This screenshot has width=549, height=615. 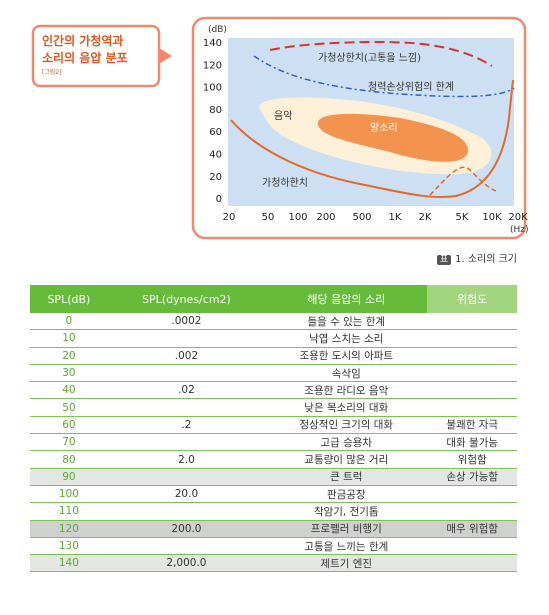 I want to click on table-cell: 조용한 라디오 음악, so click(x=346, y=390).